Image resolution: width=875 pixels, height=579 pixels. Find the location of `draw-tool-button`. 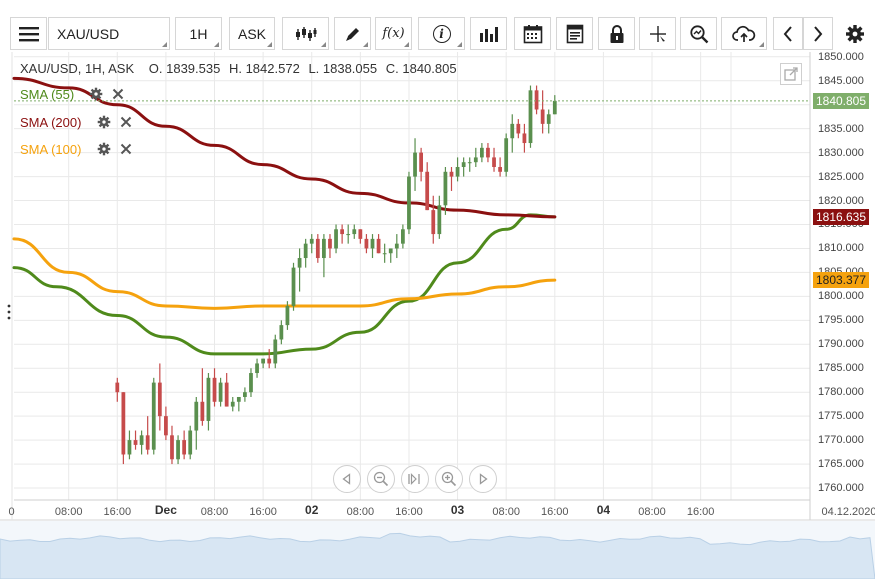

draw-tool-button is located at coordinates (352, 33).